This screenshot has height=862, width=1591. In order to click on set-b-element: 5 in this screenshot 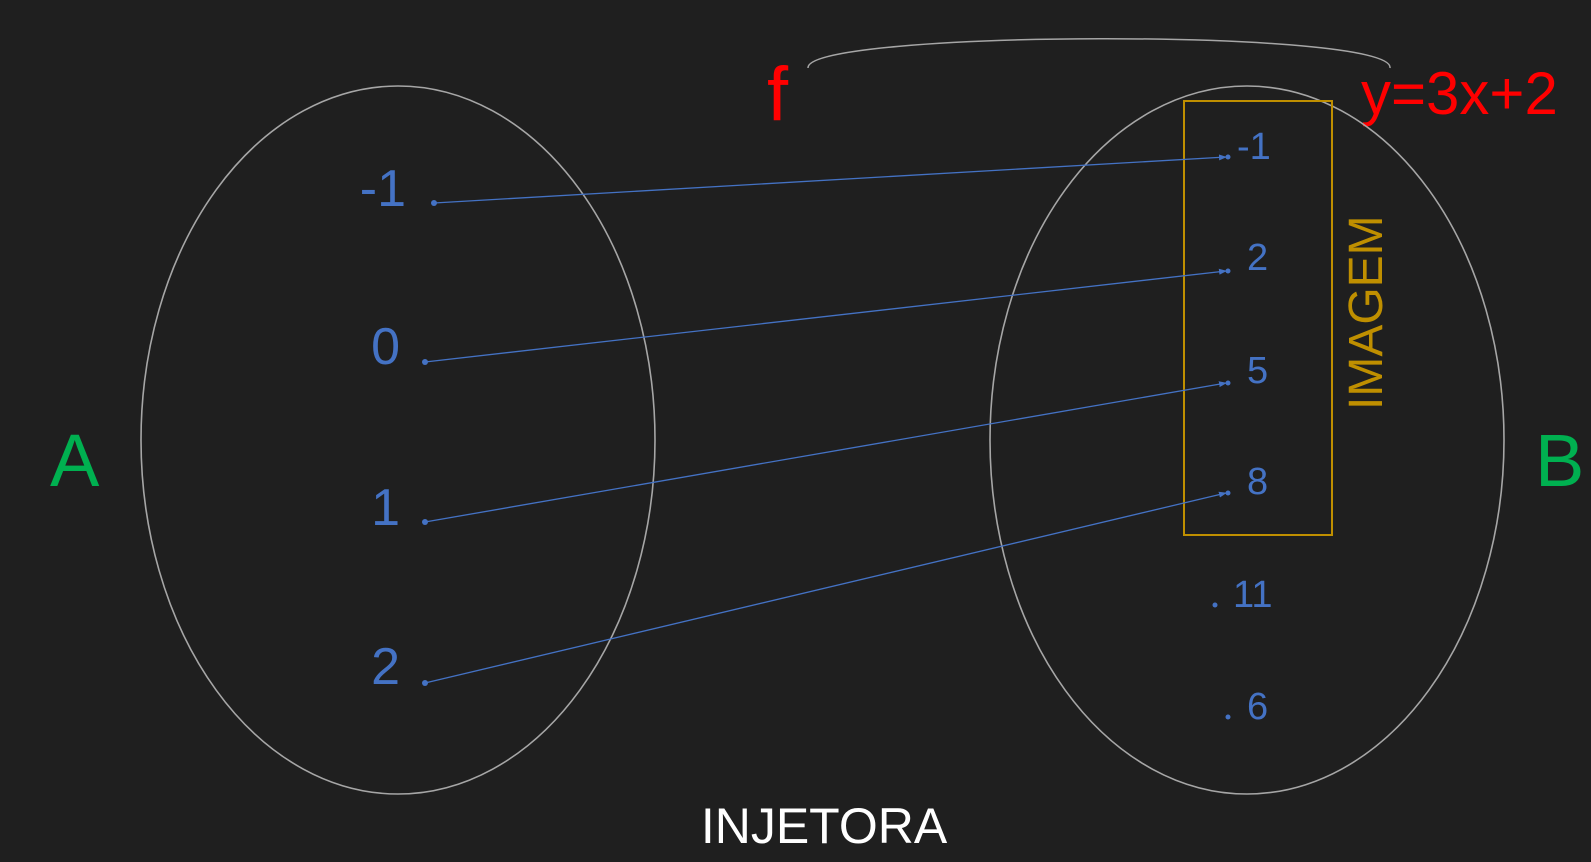, I will do `click(1257, 371)`.